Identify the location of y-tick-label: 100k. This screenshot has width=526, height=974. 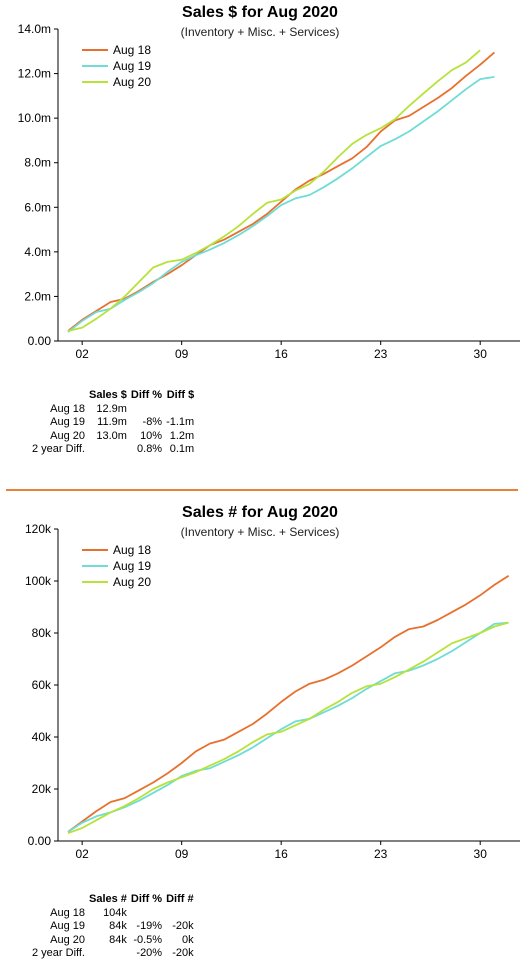
(38, 581).